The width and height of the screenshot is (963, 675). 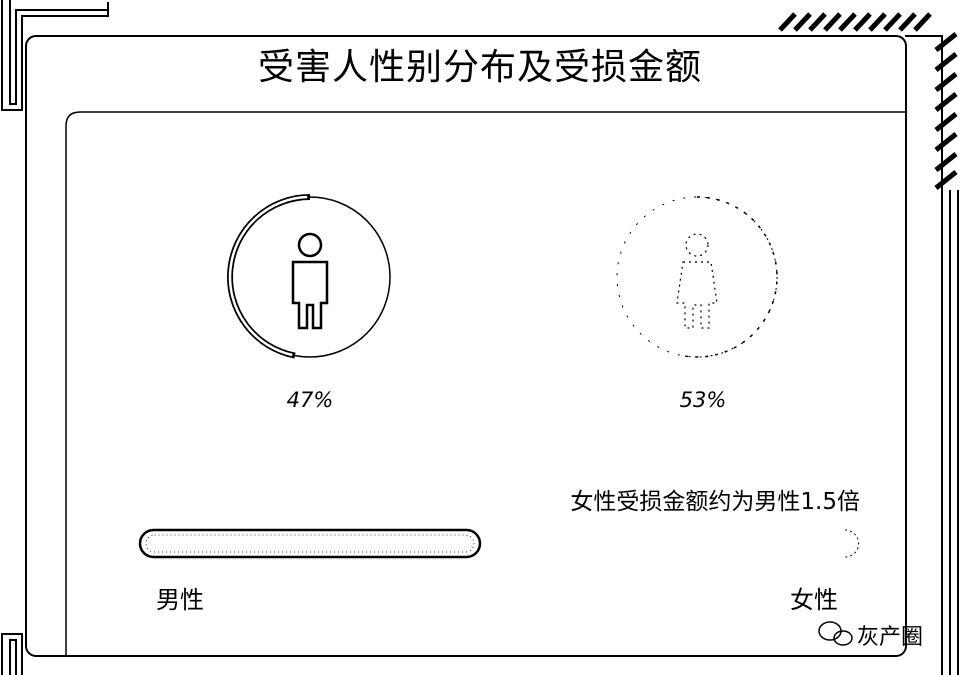 I want to click on male-loss-bar-inner, so click(x=310, y=543).